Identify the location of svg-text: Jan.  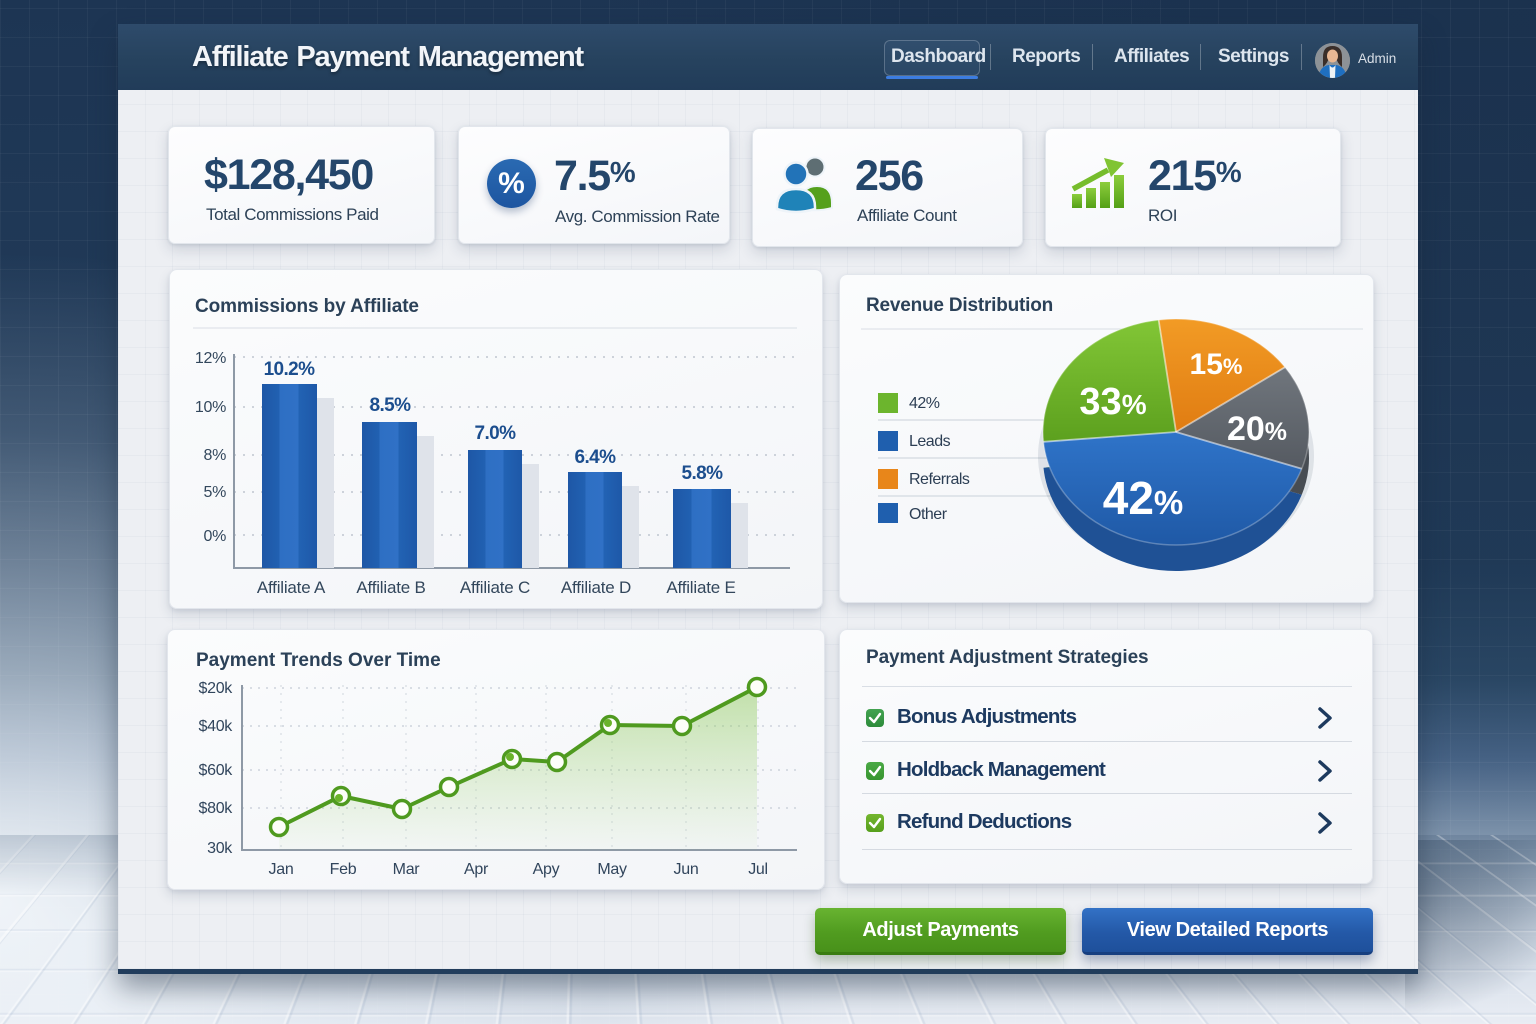
(281, 869).